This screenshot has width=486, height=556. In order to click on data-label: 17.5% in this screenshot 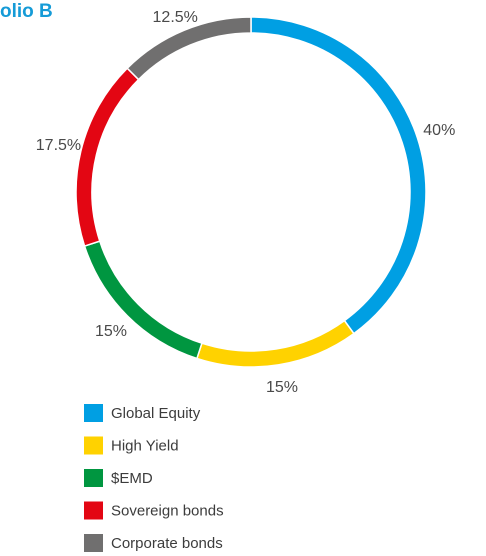, I will do `click(58, 145)`.